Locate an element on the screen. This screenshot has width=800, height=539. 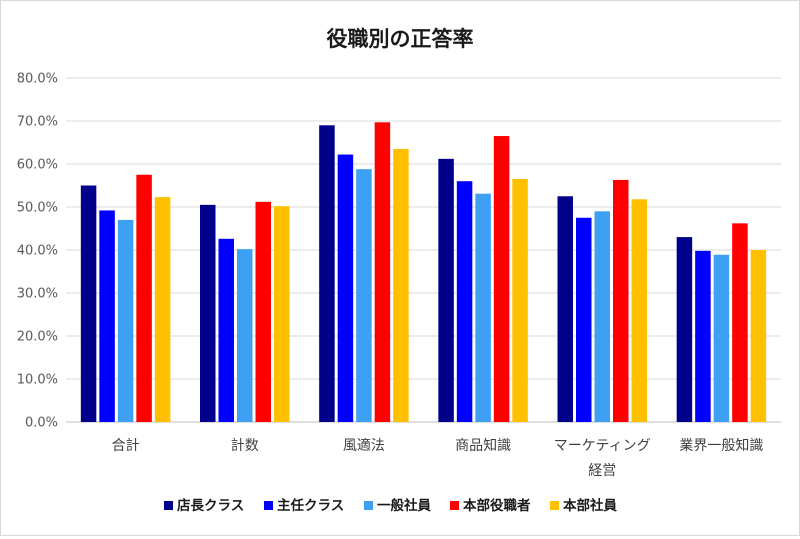
legend-label: 一般社員 is located at coordinates (404, 505).